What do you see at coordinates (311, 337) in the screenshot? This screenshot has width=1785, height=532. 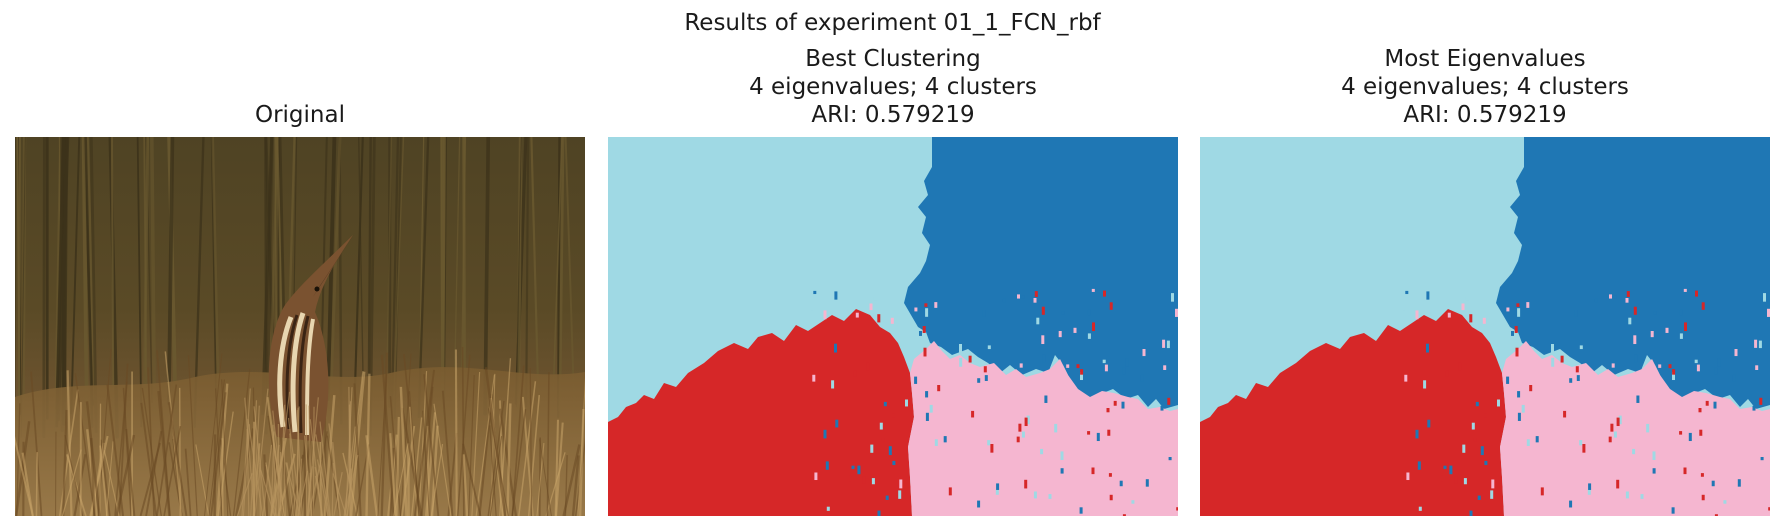 I see `bird-figure` at bounding box center [311, 337].